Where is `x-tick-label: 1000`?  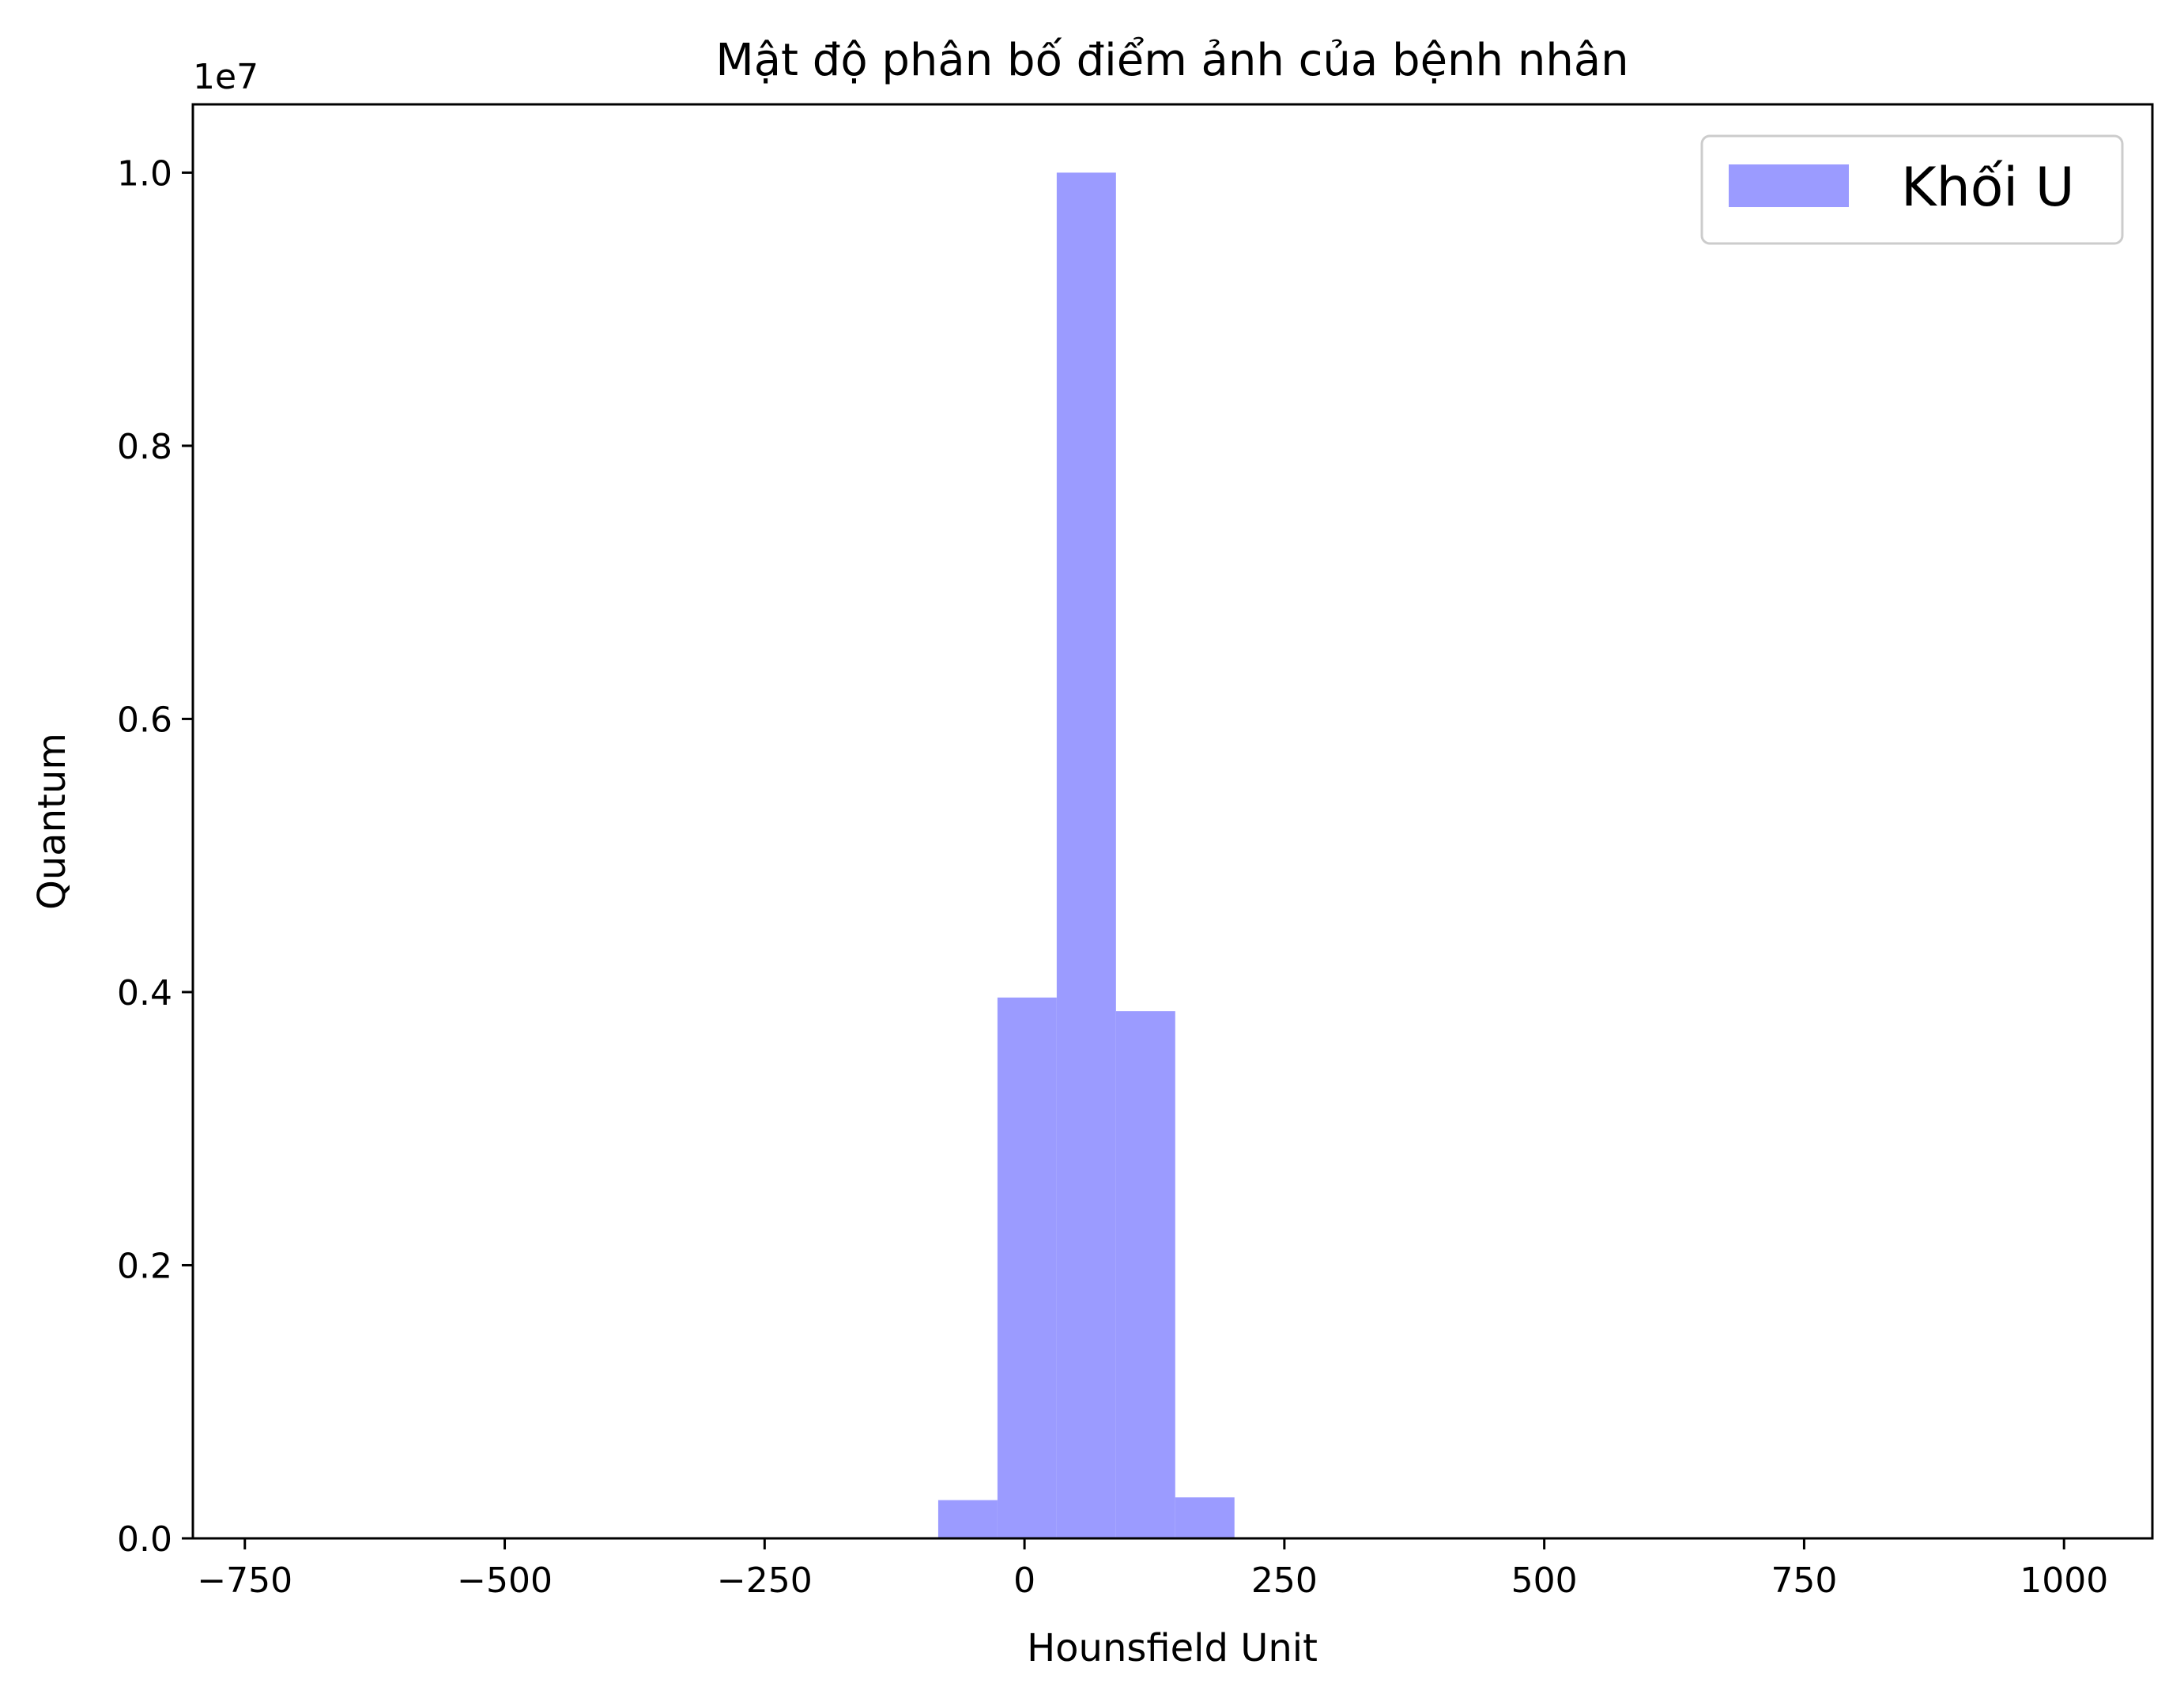
x-tick-label: 1000 is located at coordinates (2064, 1581).